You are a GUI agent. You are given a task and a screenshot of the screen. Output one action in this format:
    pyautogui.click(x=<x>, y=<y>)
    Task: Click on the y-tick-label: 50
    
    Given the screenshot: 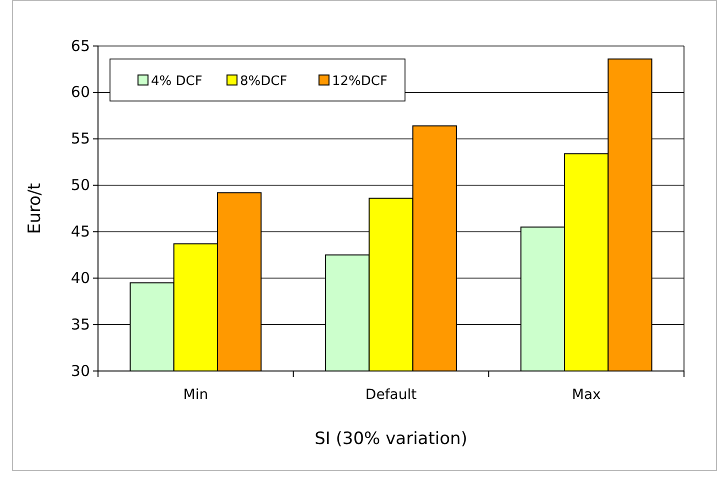 What is the action you would take?
    pyautogui.click(x=80, y=185)
    